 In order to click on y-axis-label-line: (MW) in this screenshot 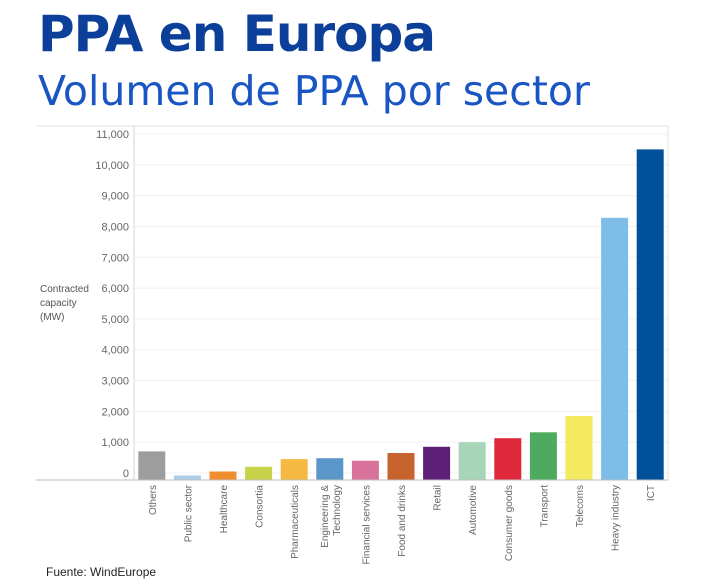, I will do `click(52, 317)`.